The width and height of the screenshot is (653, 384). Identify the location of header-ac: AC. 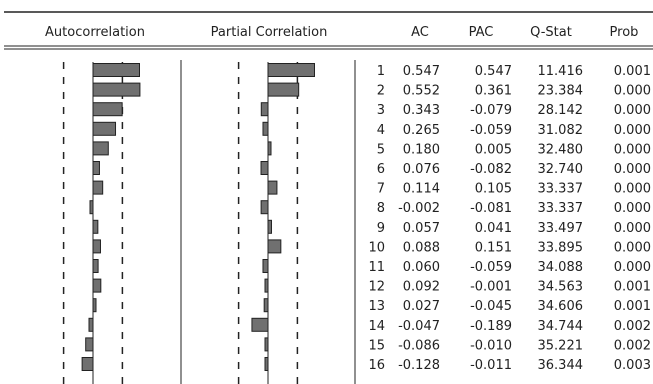
(420, 32).